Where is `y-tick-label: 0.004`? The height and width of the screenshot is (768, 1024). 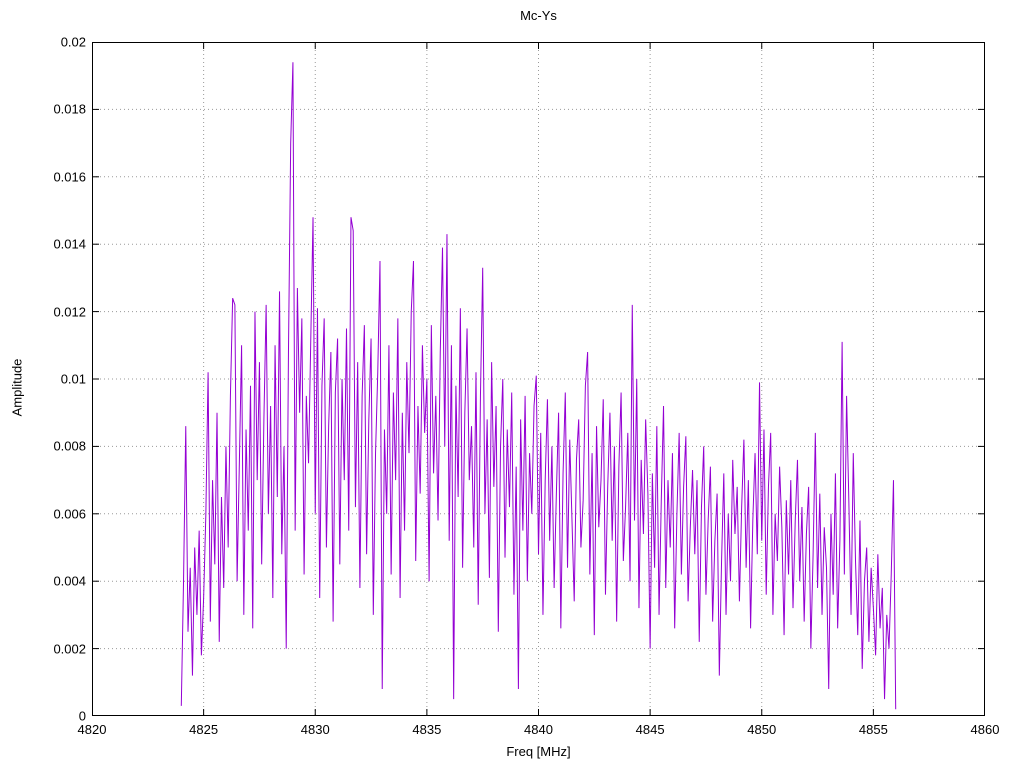 y-tick-label: 0.004 is located at coordinates (69, 581).